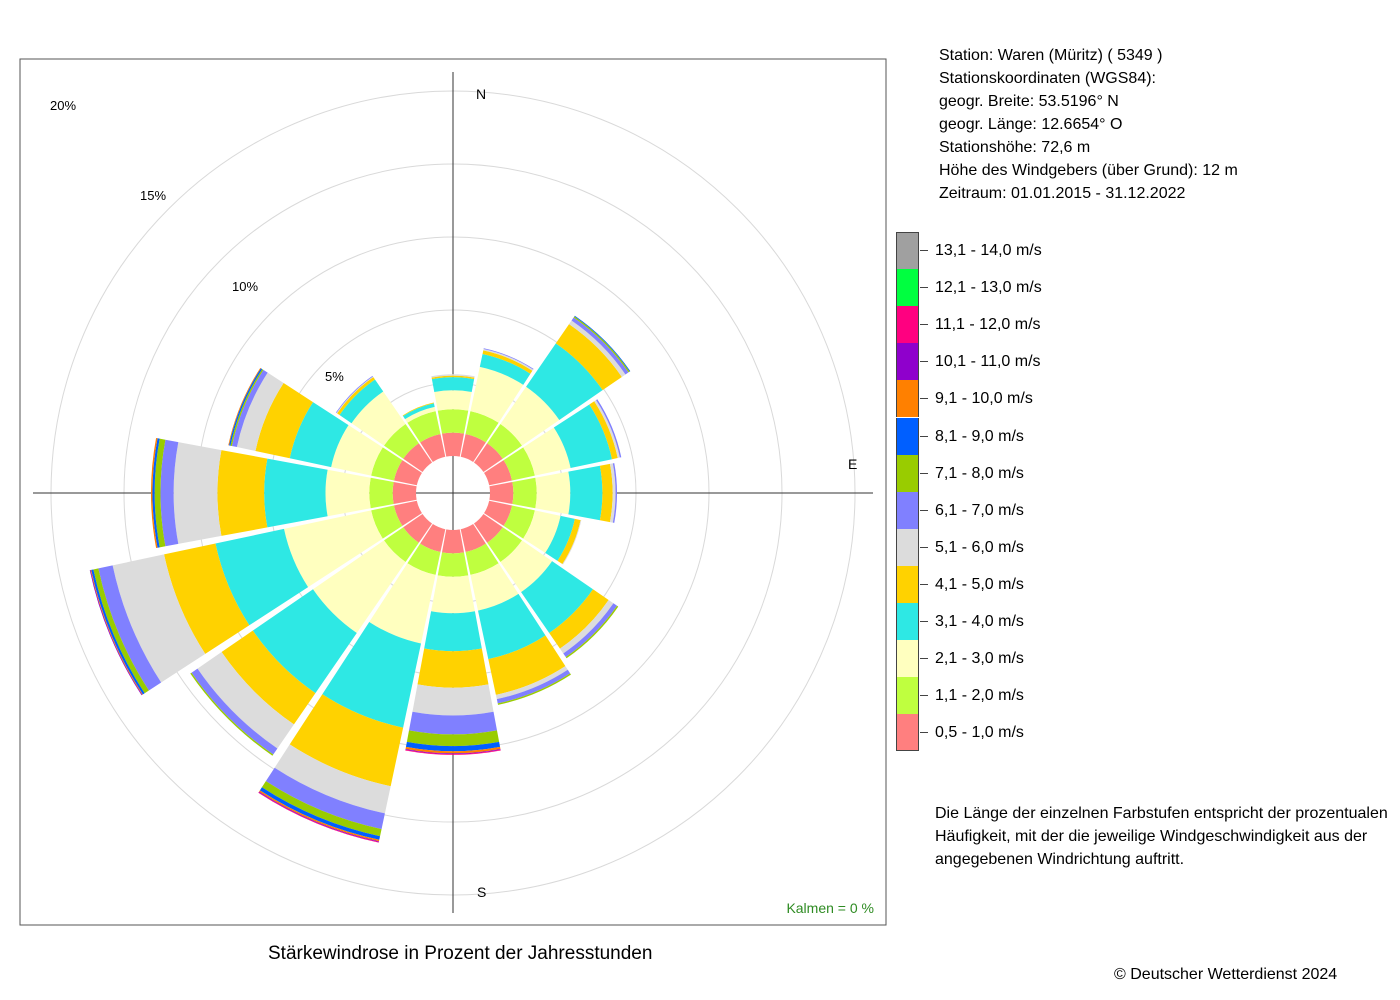 The height and width of the screenshot is (1000, 1400). I want to click on legend-item: 5,1 - 6,0 m/s, so click(1106, 547).